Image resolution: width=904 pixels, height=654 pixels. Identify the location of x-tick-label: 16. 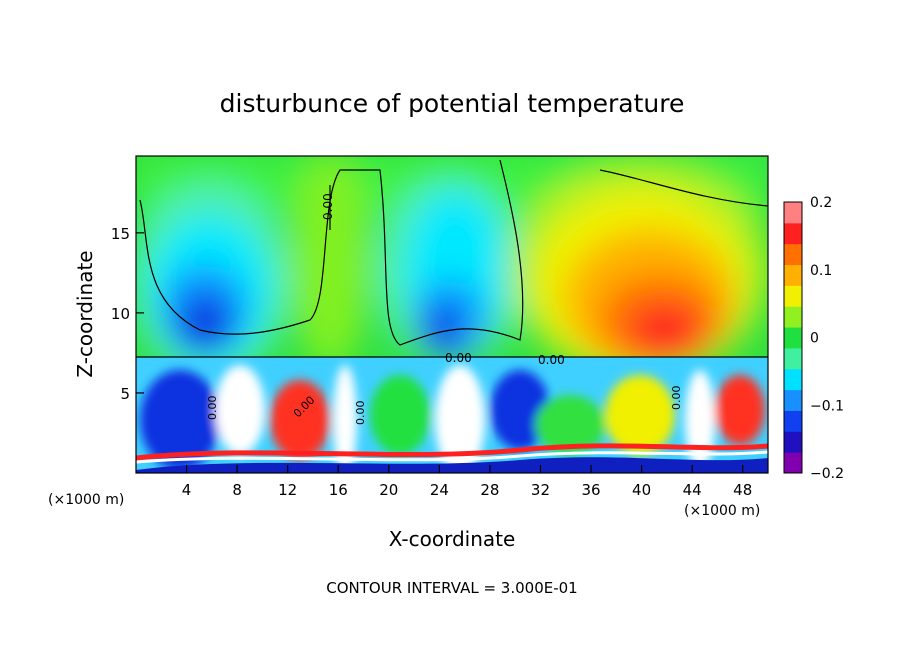
(338, 490).